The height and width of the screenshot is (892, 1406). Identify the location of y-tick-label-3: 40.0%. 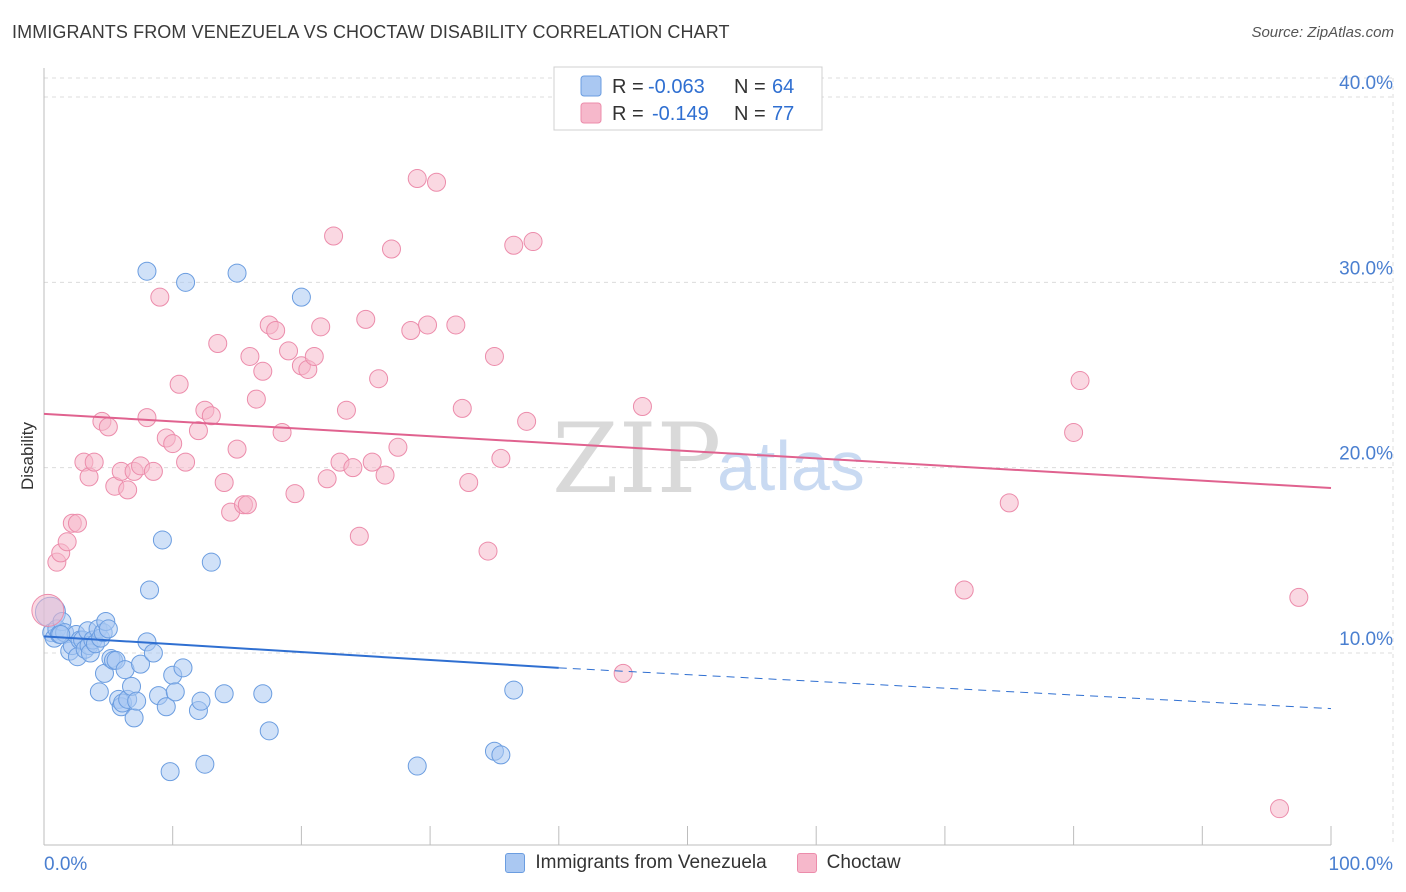
(1366, 83).